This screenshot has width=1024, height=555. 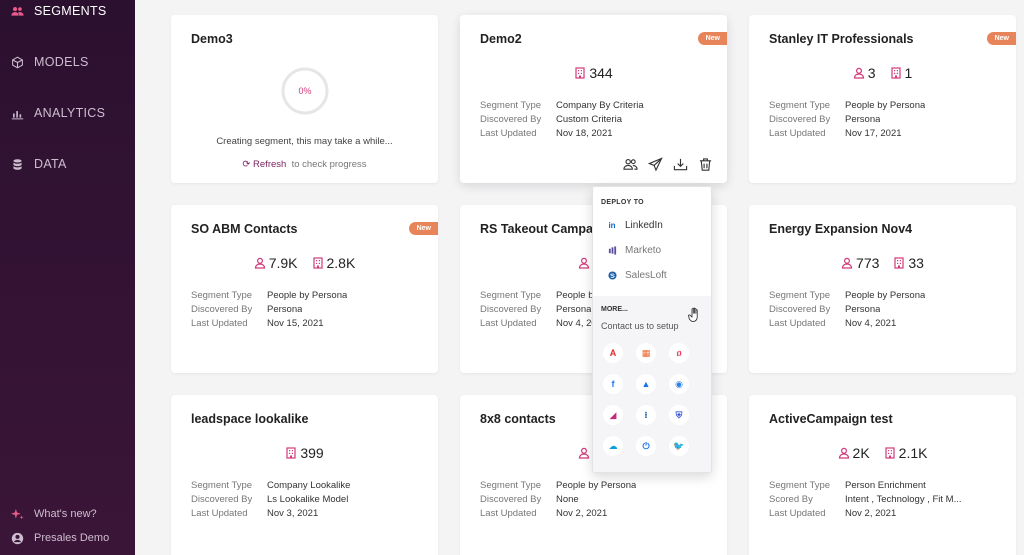 What do you see at coordinates (841, 229) in the screenshot?
I see `card-title: Energy Expansion Nov4` at bounding box center [841, 229].